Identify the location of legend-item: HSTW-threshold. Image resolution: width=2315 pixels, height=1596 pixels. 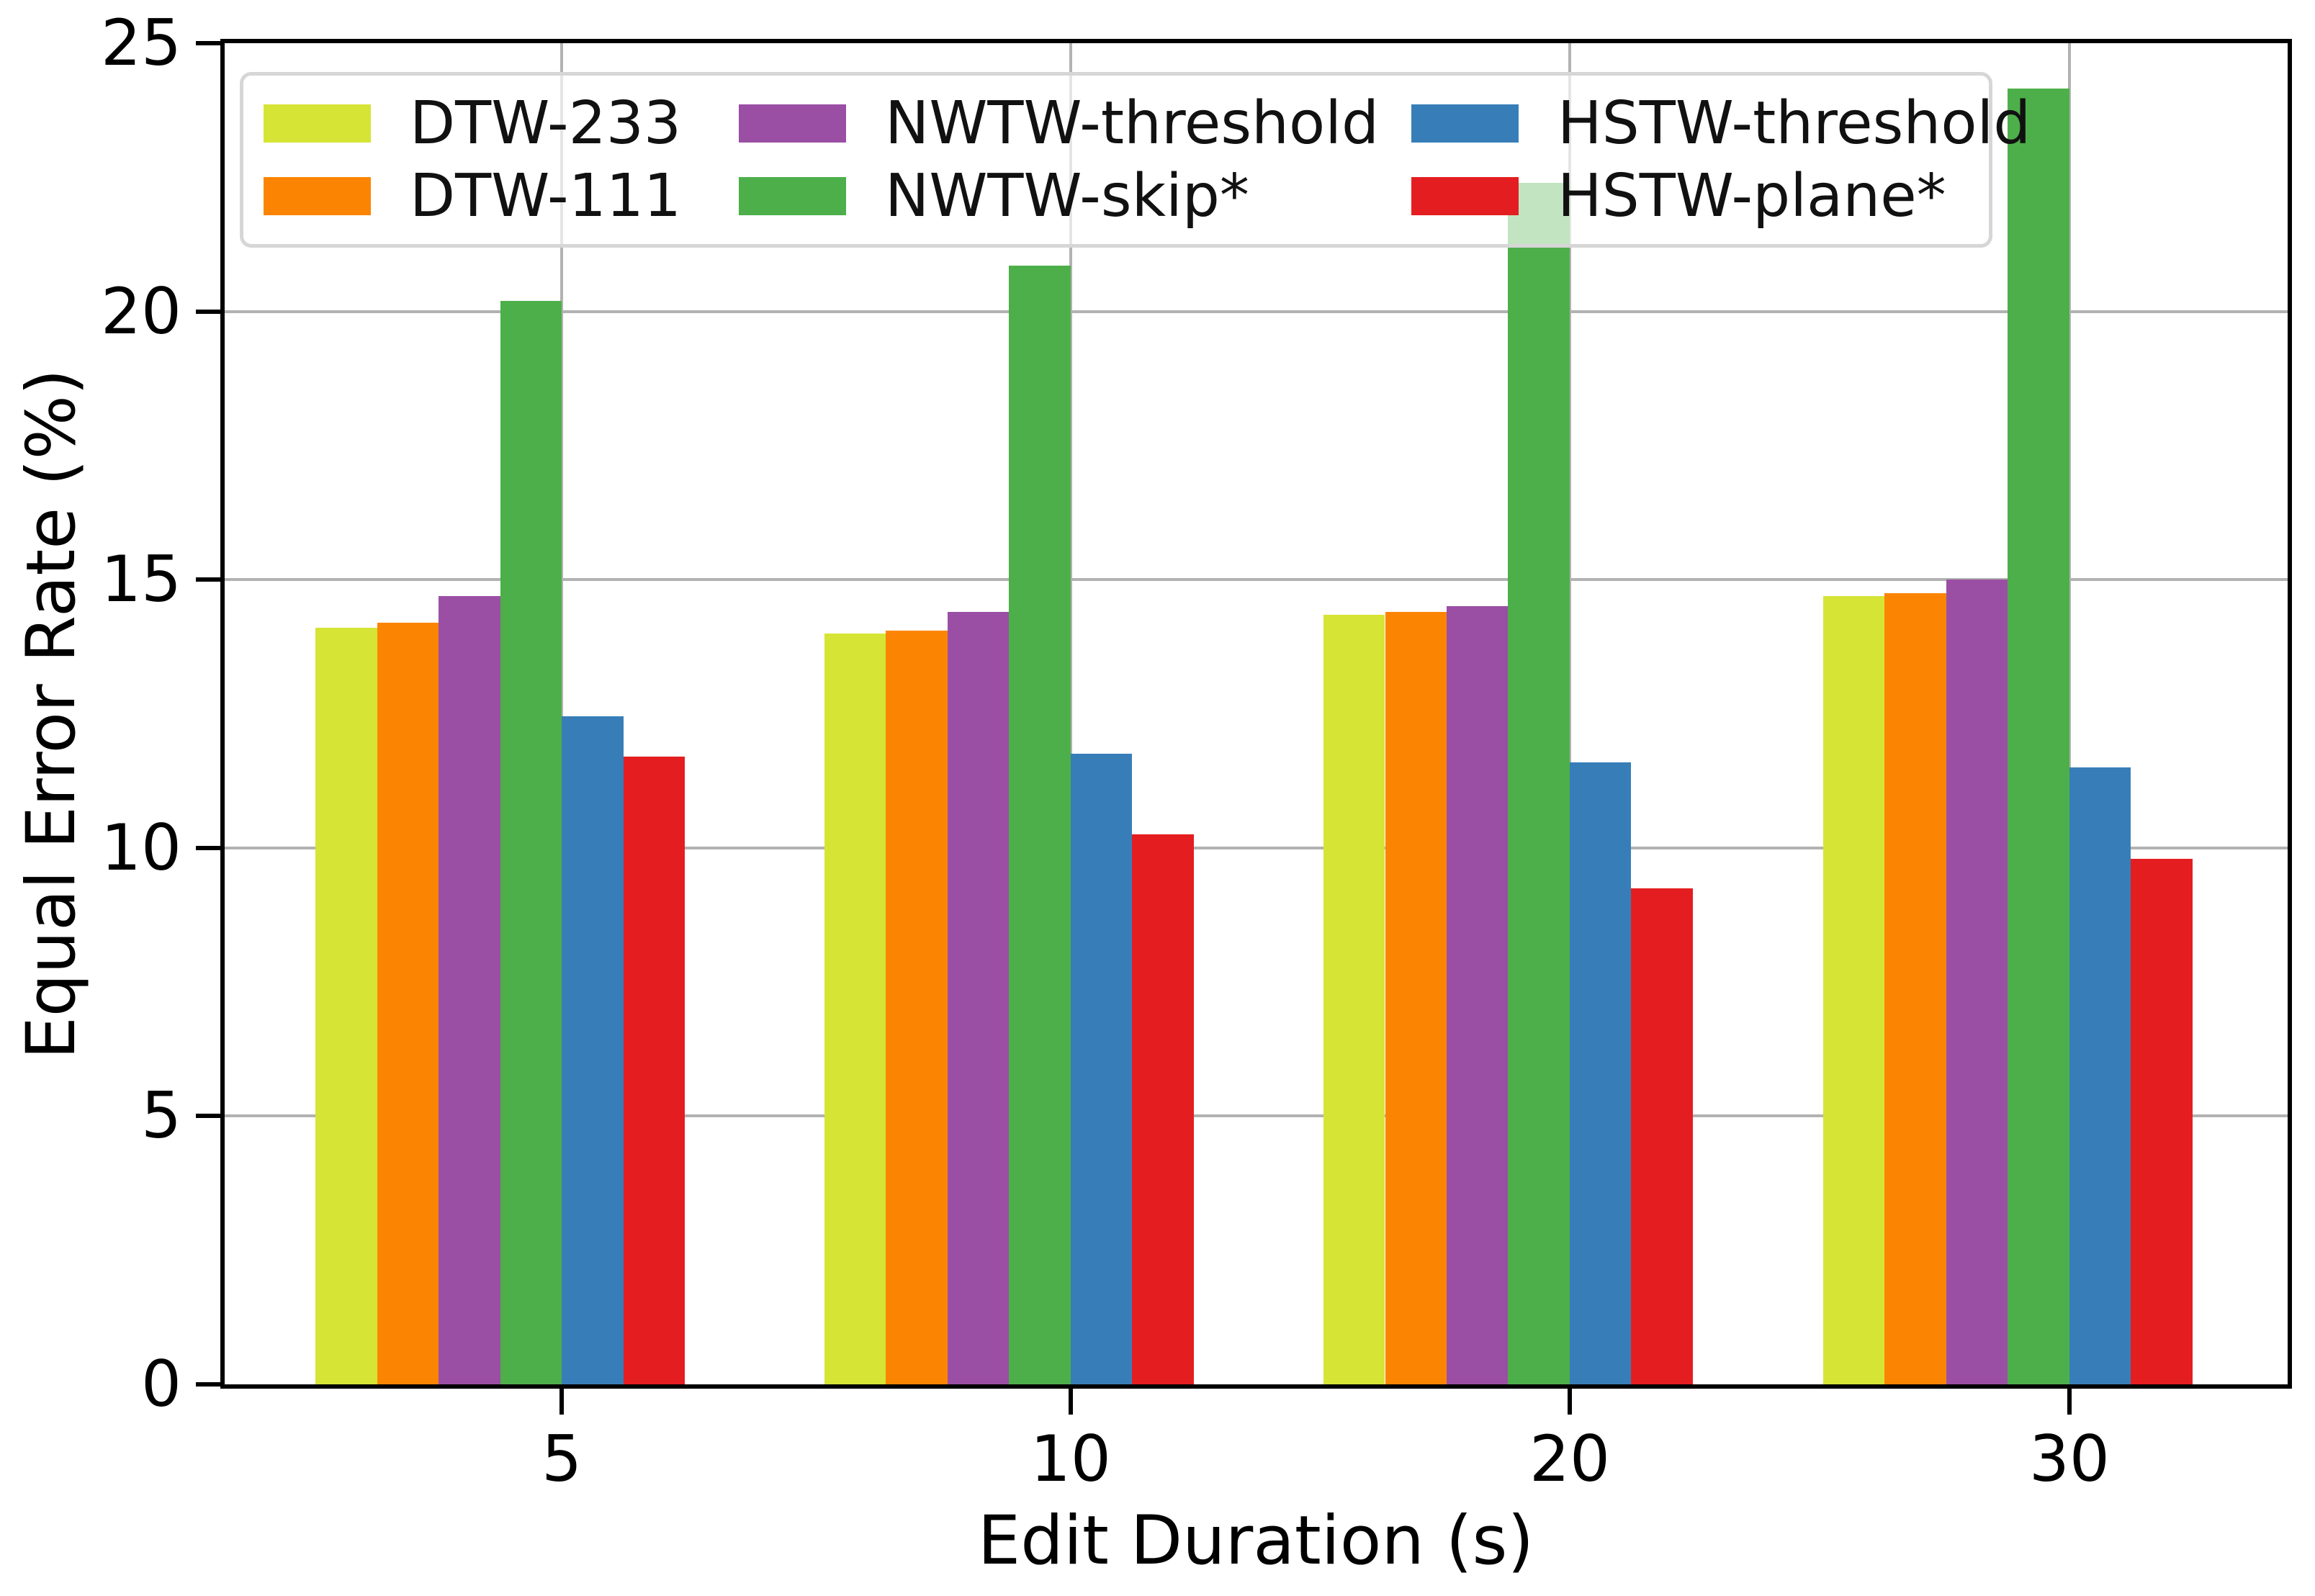
(1721, 124).